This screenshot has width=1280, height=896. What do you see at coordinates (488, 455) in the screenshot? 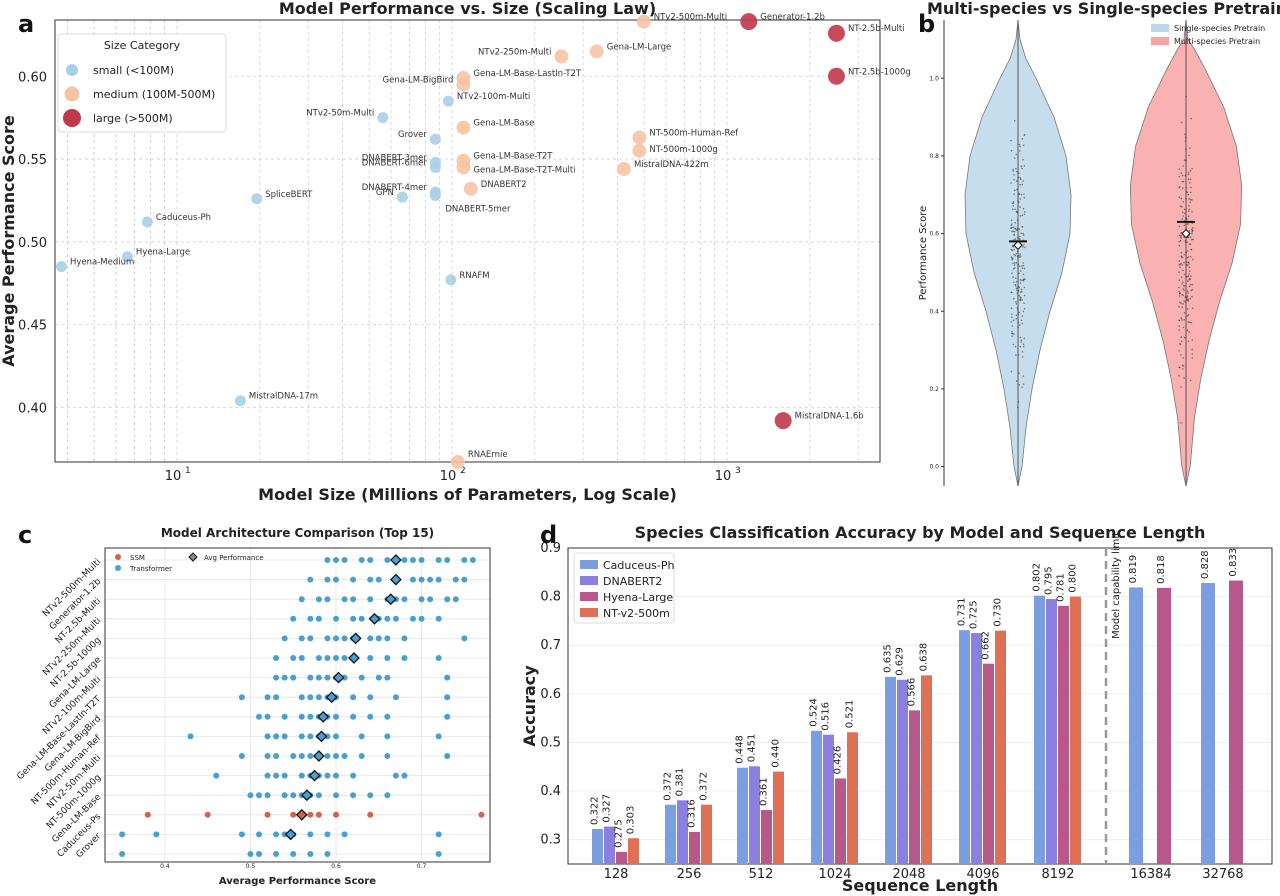
I see `point-label: RNAErnie` at bounding box center [488, 455].